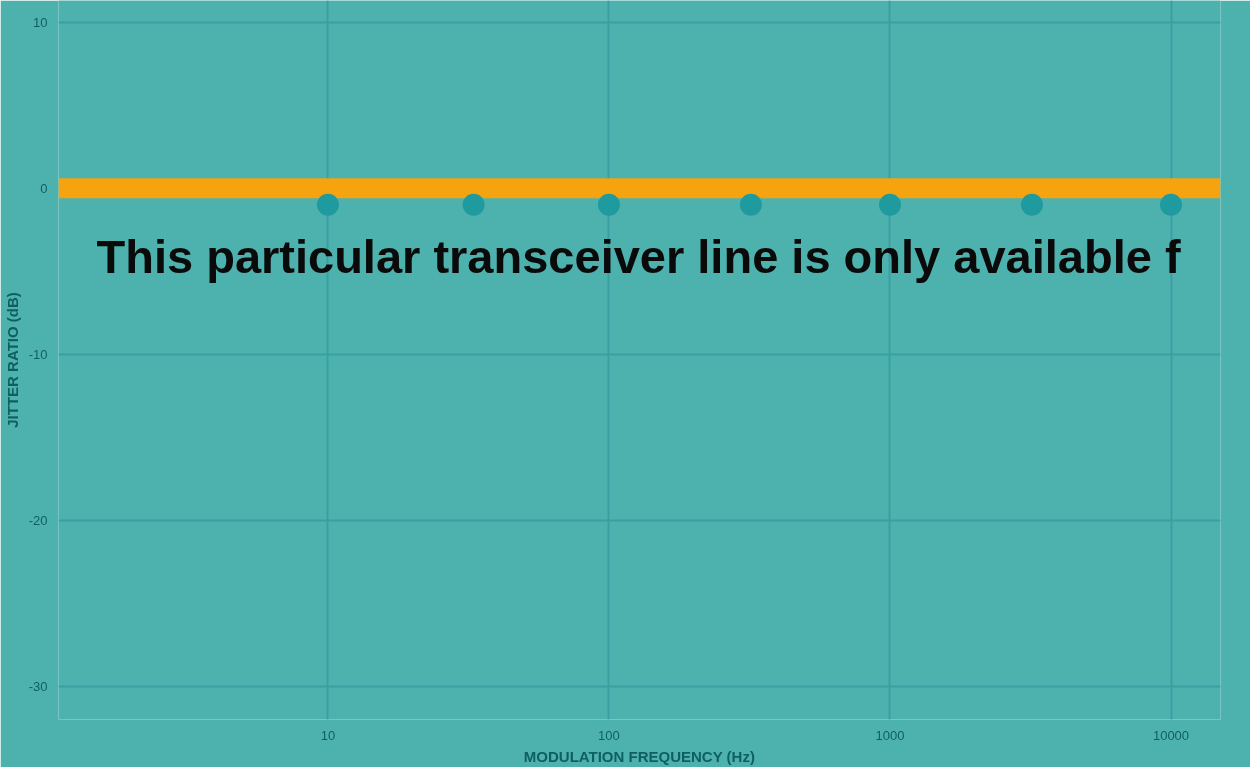 The height and width of the screenshot is (767, 1250). I want to click on x-tick-label: 100, so click(609, 735).